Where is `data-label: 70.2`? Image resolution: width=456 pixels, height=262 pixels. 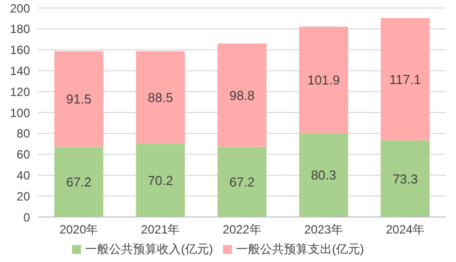
data-label: 70.2 is located at coordinates (161, 180).